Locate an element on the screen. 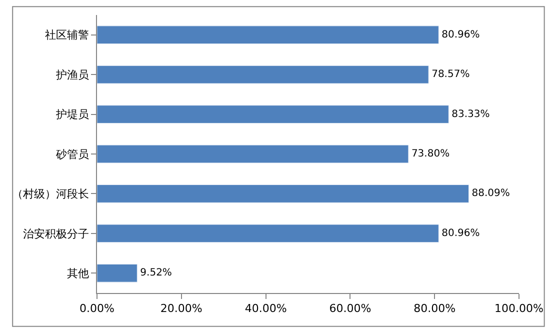 The image size is (559, 328). data-label: 73.80% is located at coordinates (430, 154).